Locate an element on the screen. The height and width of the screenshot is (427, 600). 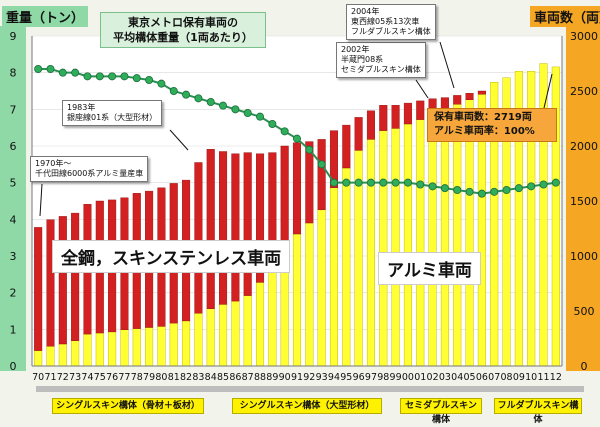
x-tick-label: 80 is located at coordinates (161, 377).